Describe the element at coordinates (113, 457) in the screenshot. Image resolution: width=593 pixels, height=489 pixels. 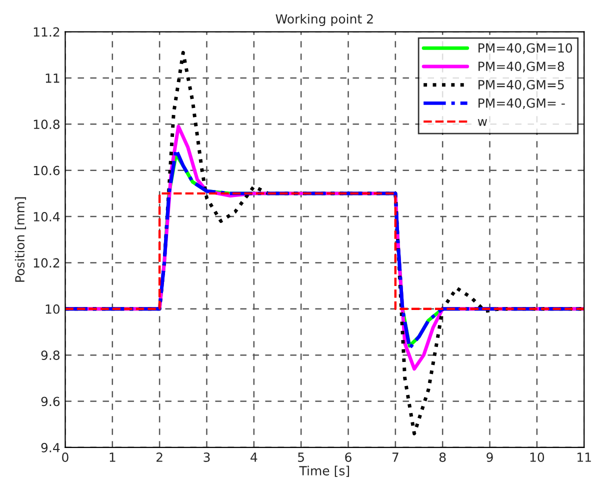
I see `x-tick-label: 1` at that location.